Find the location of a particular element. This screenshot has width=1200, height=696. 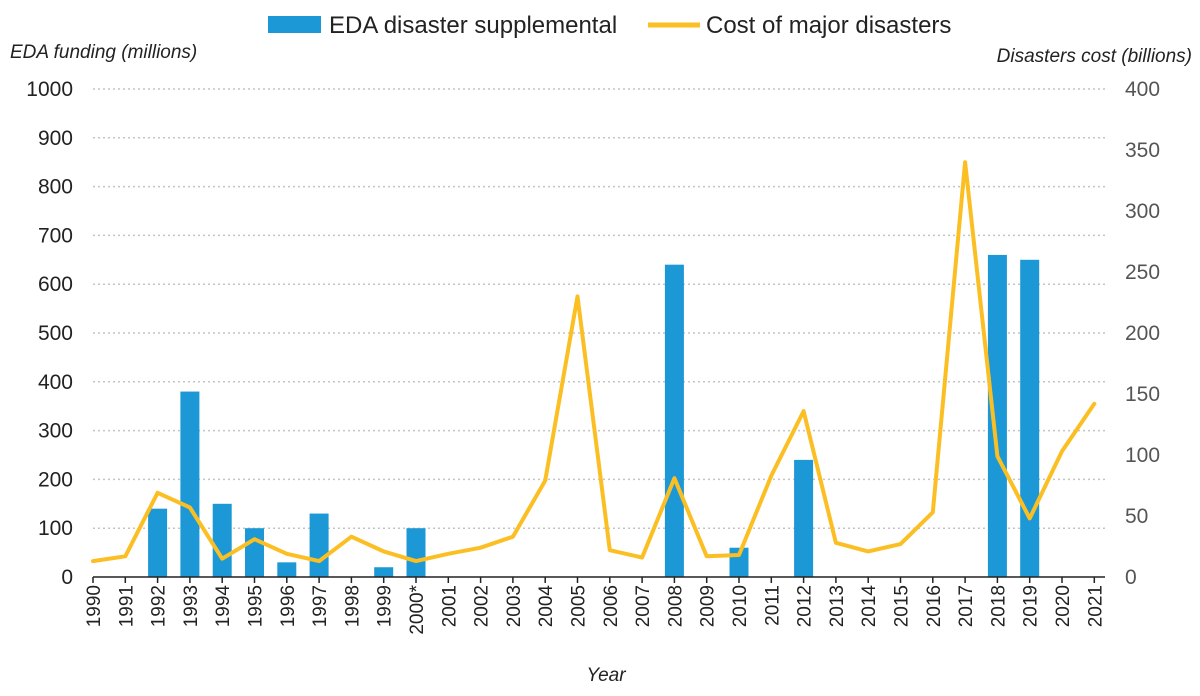

x-tick-label: 2005 is located at coordinates (579, 606).